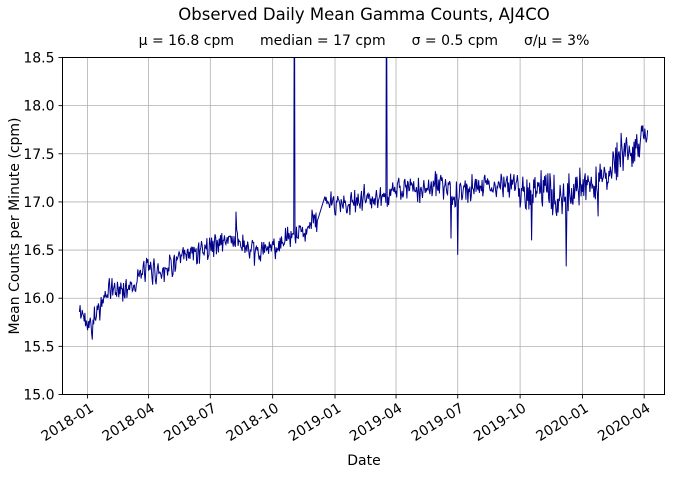  I want to click on y-tick-label: 17.0, so click(38, 203).